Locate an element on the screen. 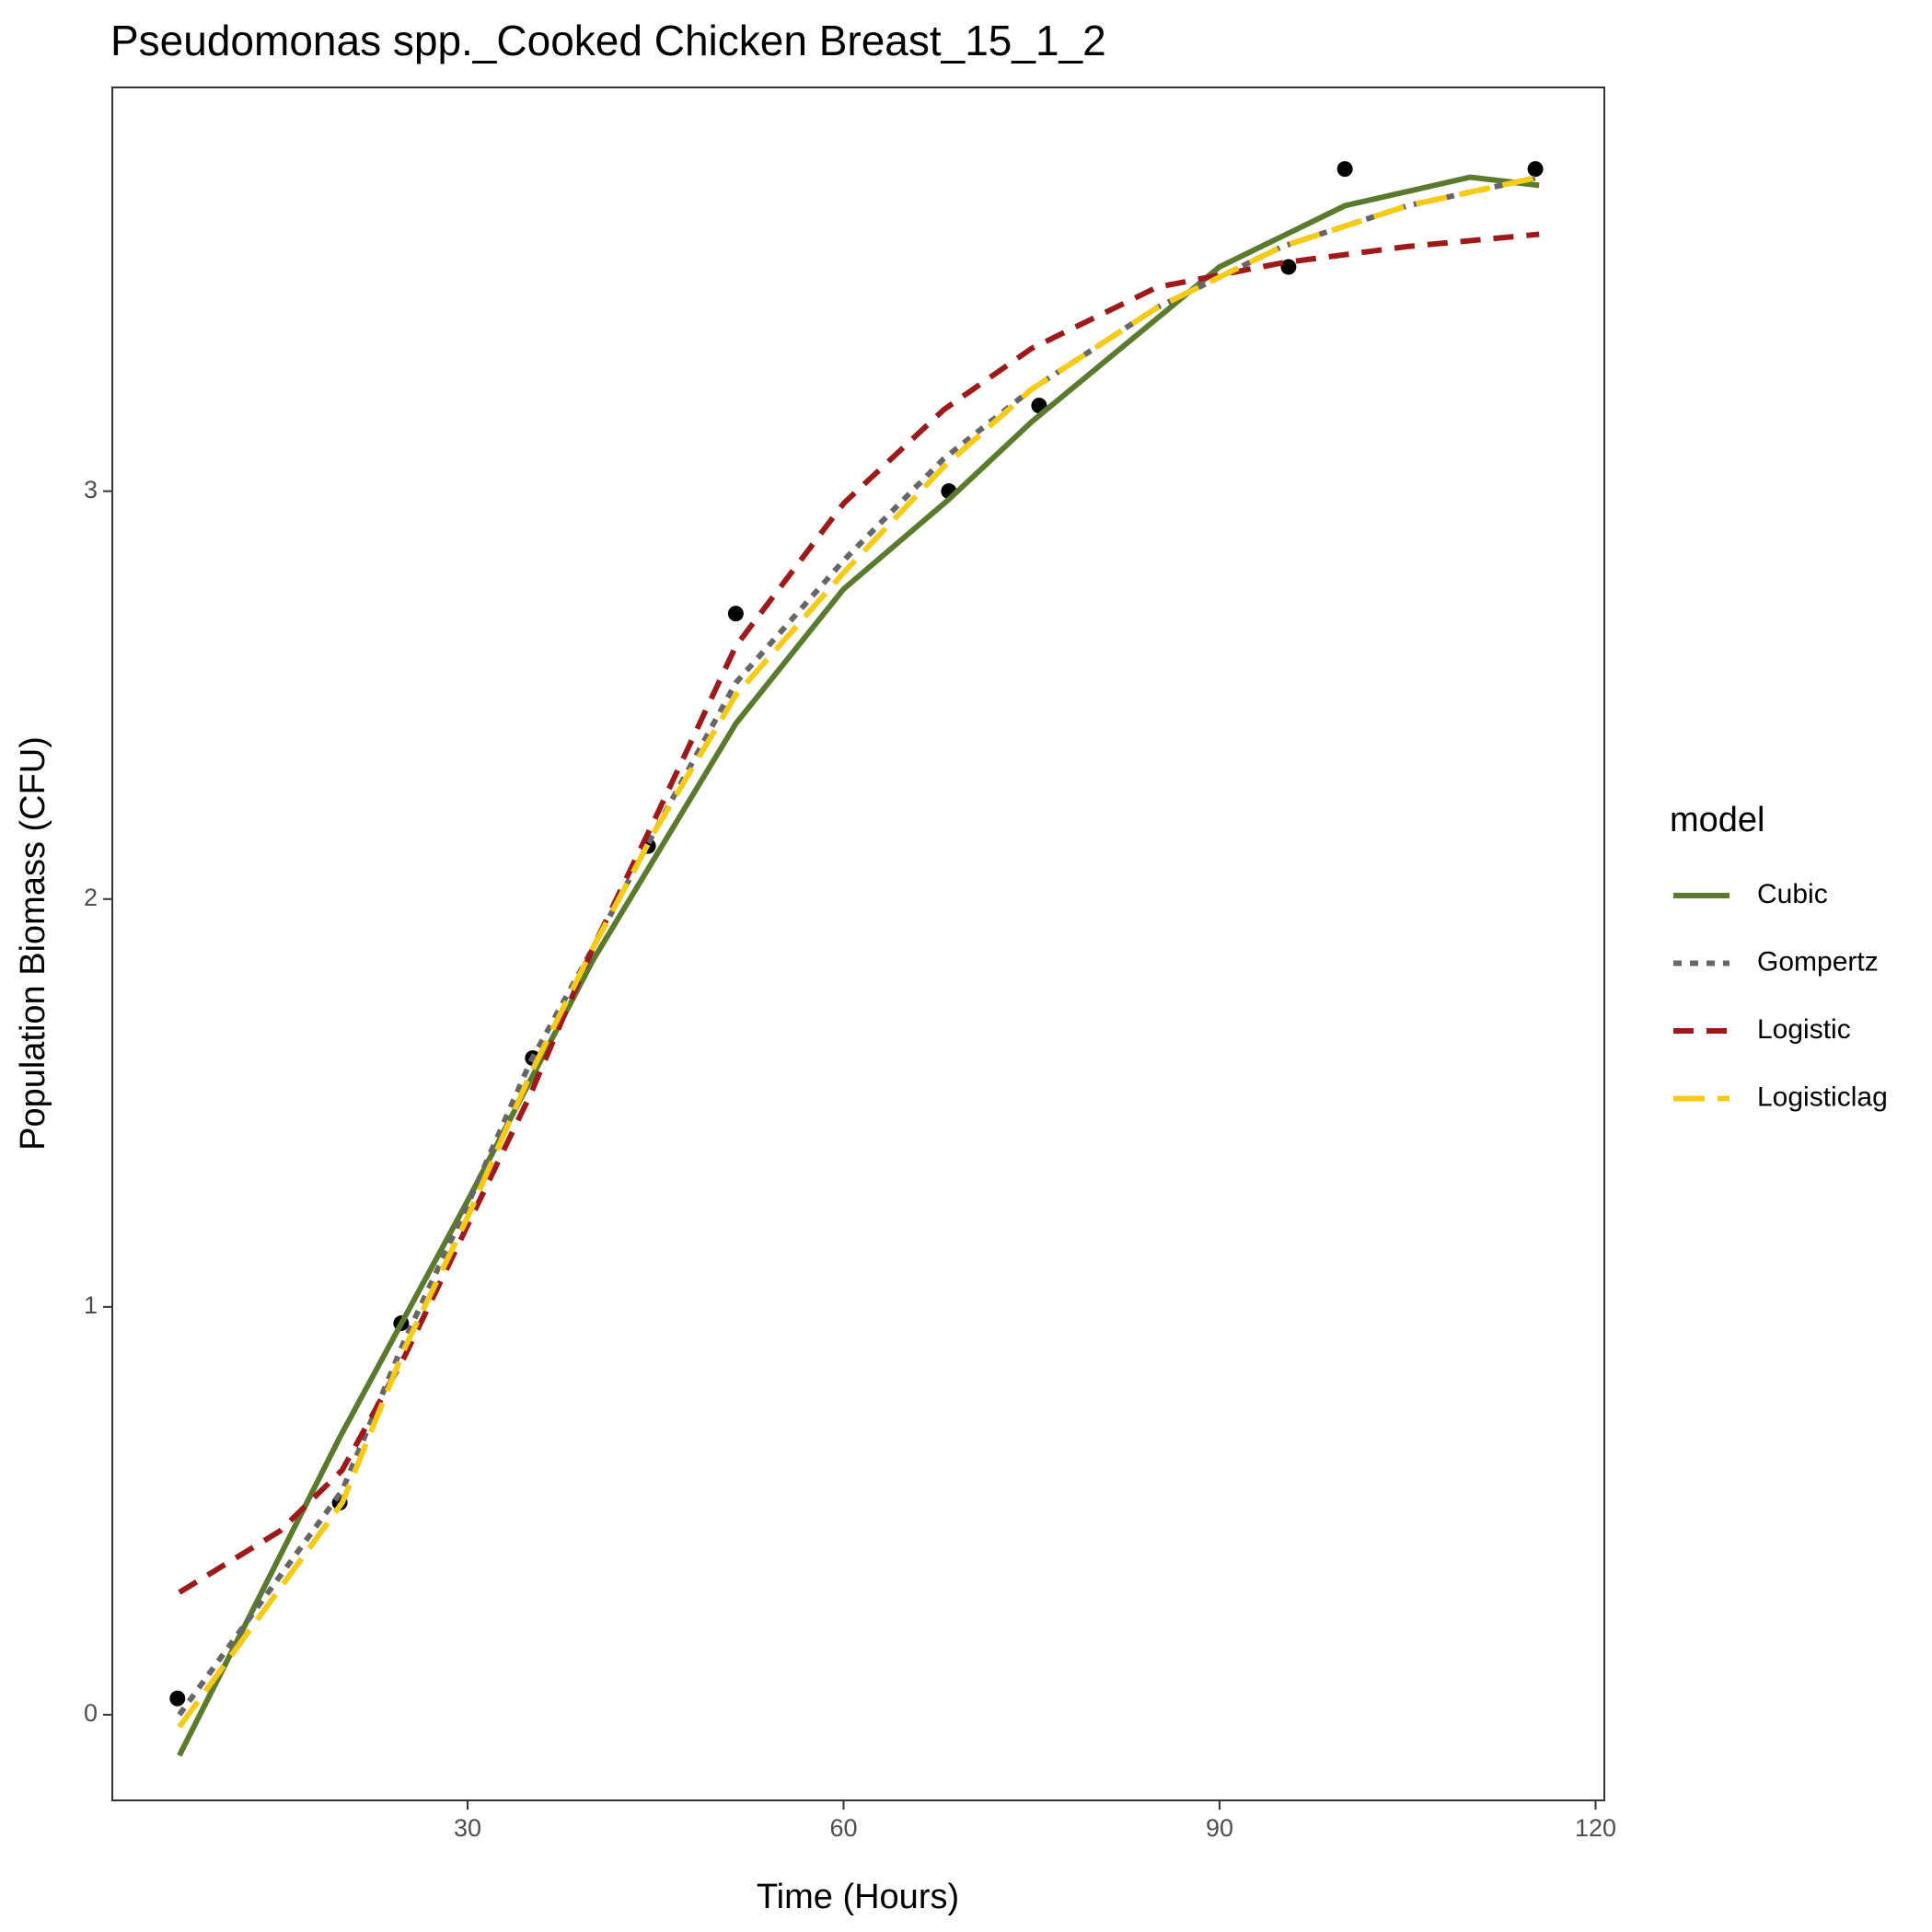 This screenshot has height=1932, width=1932. x-tick-label: 30 is located at coordinates (468, 1828).